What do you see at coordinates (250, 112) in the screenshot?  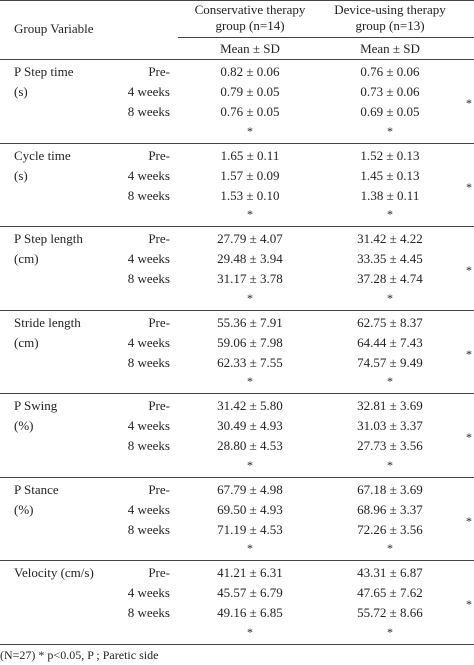 I see `col1-value: 0.76 ± 0.05` at bounding box center [250, 112].